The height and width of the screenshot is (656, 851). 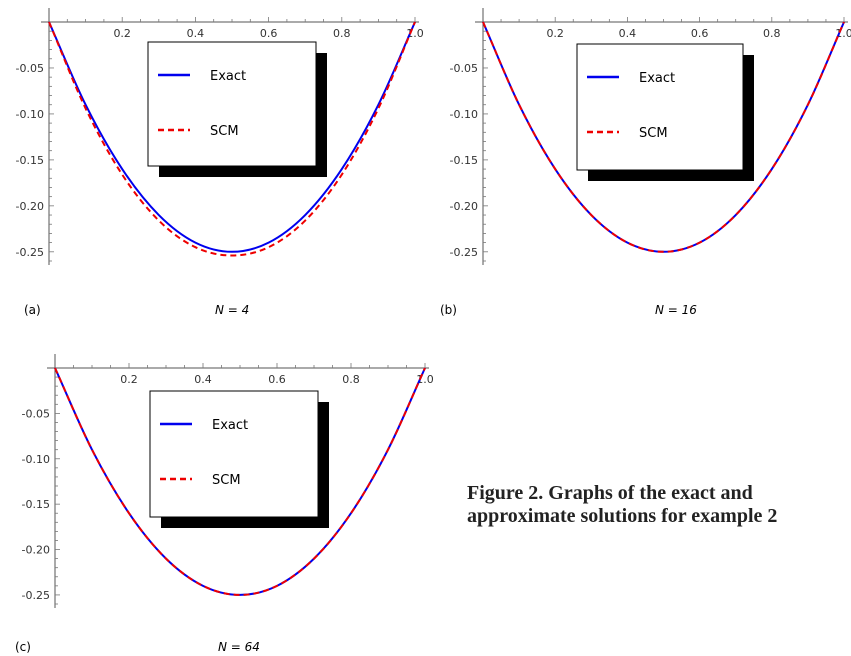 What do you see at coordinates (843, 33) in the screenshot?
I see `x-tick-label: 1.0` at bounding box center [843, 33].